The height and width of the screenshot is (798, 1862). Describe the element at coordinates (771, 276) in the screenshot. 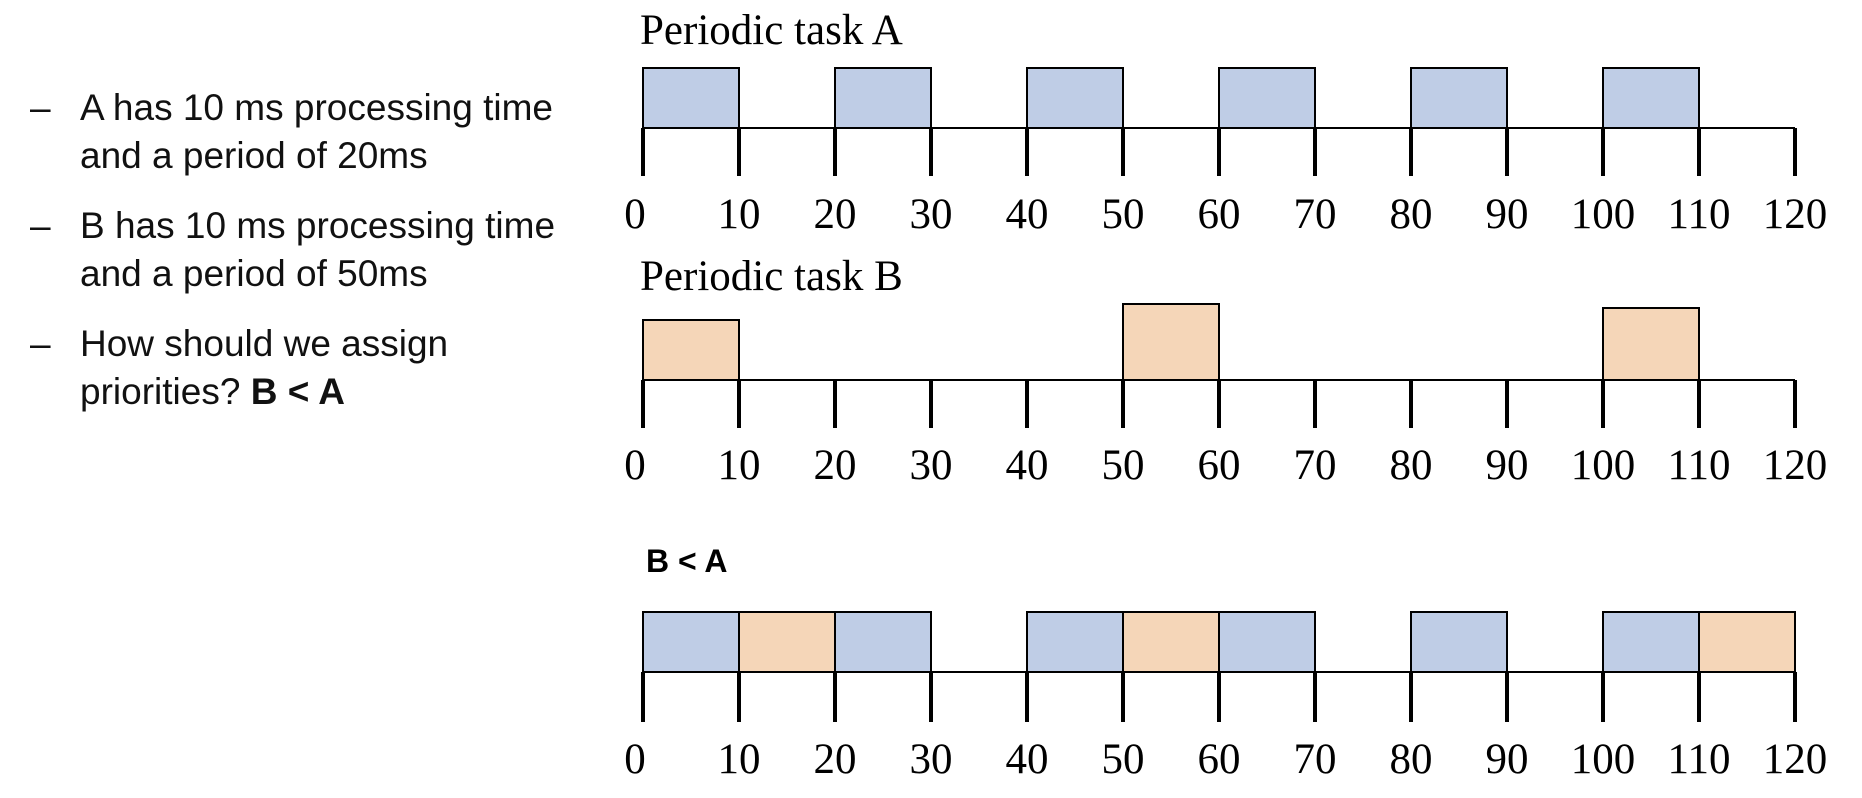

I see `timeline-title: Periodic task B` at that location.